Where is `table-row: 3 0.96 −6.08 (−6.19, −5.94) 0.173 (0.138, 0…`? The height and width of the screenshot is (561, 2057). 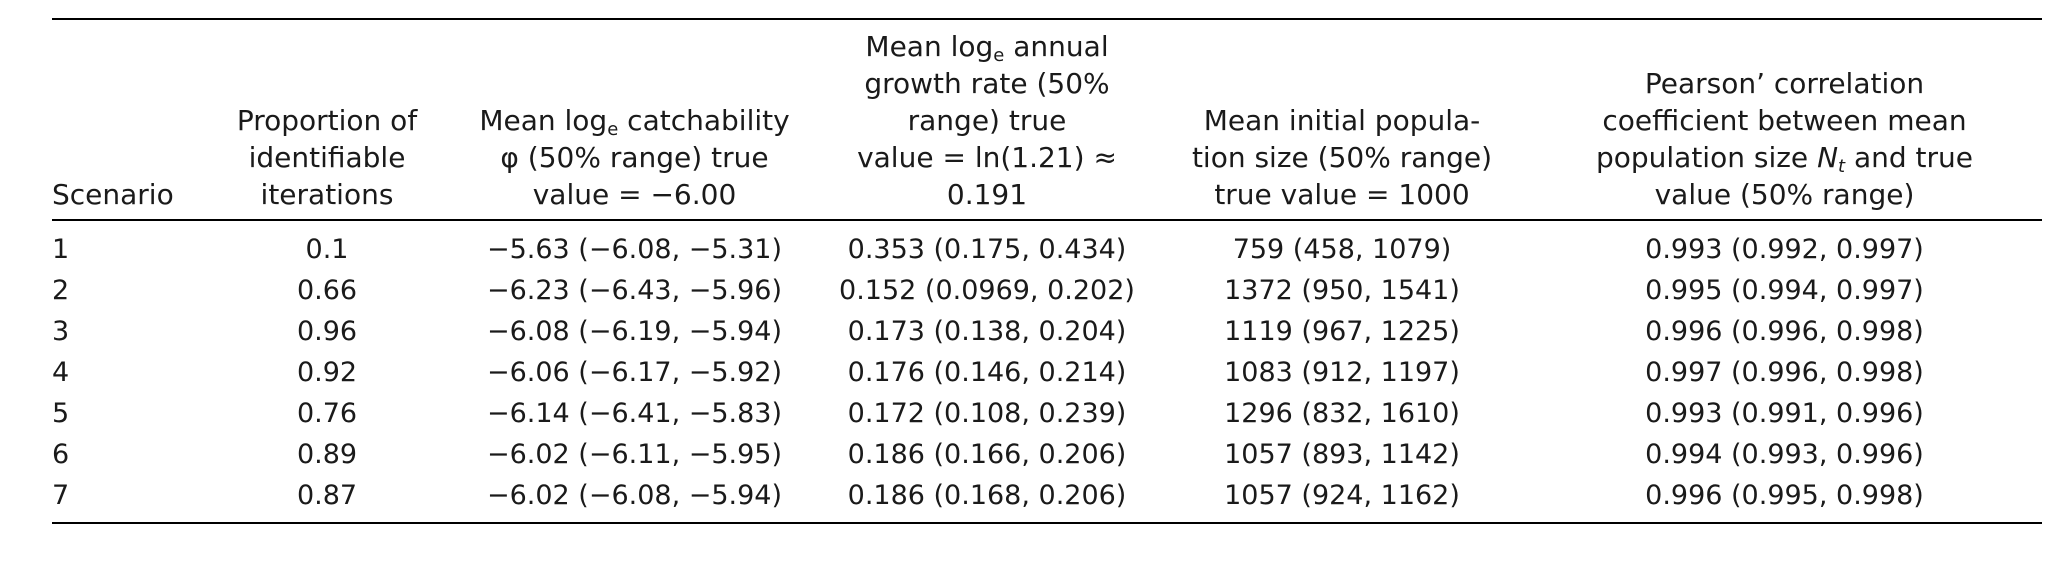 table-row: 3 0.96 −6.08 (−6.19, −5.94) 0.173 (0.138, 0… is located at coordinates (1047, 331).